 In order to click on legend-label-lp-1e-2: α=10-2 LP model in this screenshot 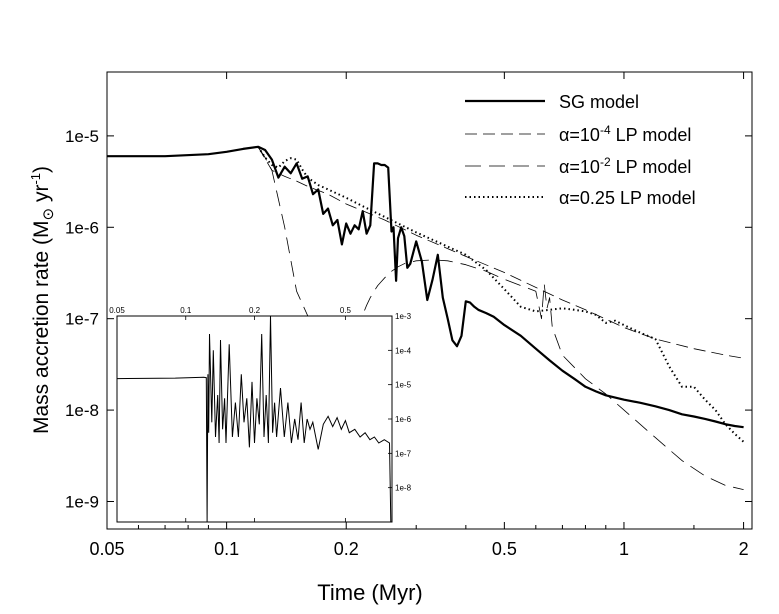, I will do `click(625, 166)`.